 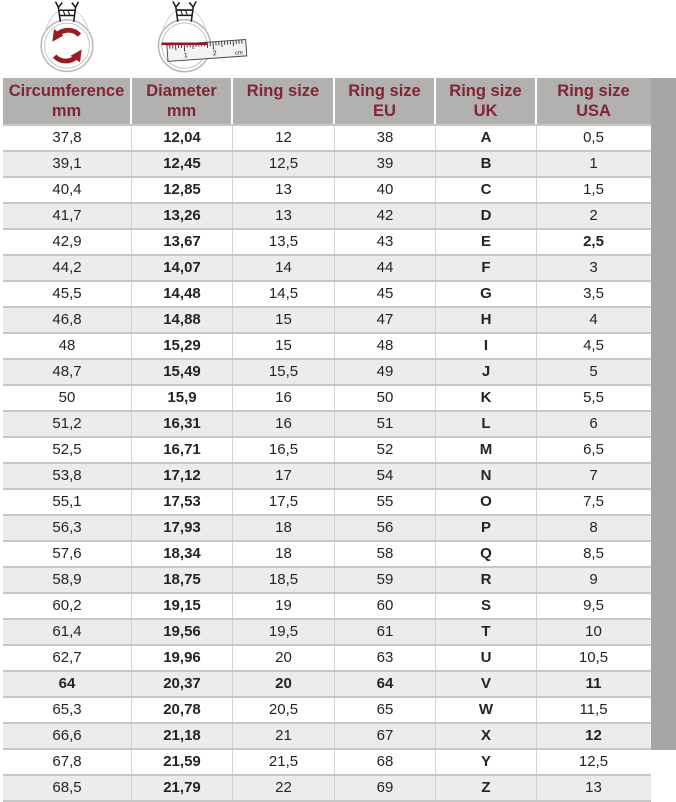 What do you see at coordinates (486, 164) in the screenshot?
I see `table-cell: B` at bounding box center [486, 164].